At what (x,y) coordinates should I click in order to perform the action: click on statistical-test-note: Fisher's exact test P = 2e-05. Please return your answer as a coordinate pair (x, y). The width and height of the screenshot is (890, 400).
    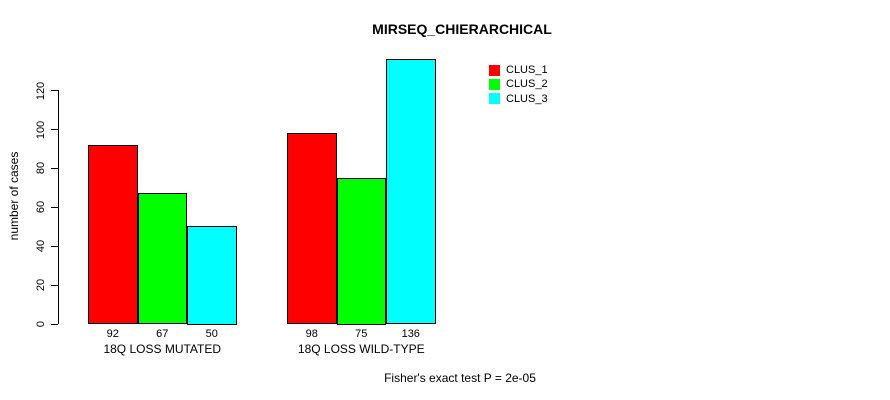
    Looking at the image, I should click on (460, 378).